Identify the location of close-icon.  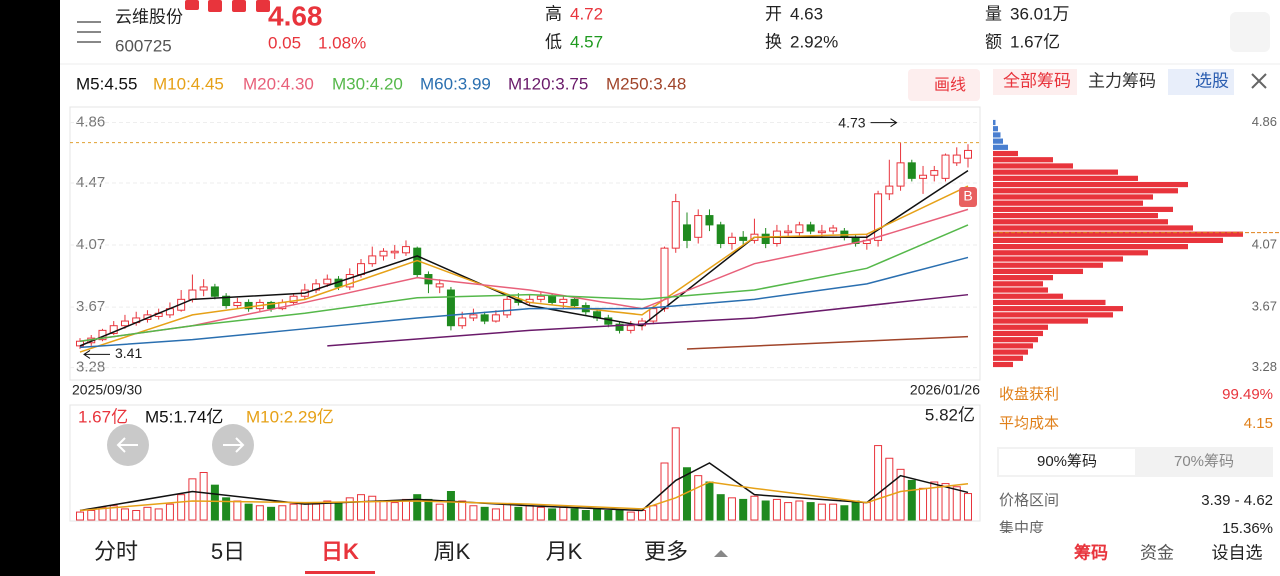
(1259, 81).